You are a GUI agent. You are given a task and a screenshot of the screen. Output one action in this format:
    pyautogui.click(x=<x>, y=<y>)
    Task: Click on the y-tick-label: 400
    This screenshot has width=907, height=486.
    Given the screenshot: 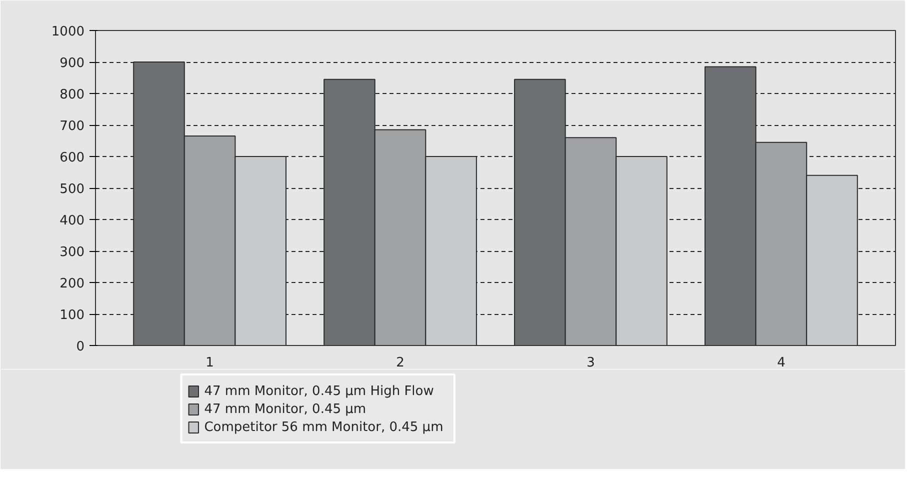 What is the action you would take?
    pyautogui.click(x=72, y=221)
    